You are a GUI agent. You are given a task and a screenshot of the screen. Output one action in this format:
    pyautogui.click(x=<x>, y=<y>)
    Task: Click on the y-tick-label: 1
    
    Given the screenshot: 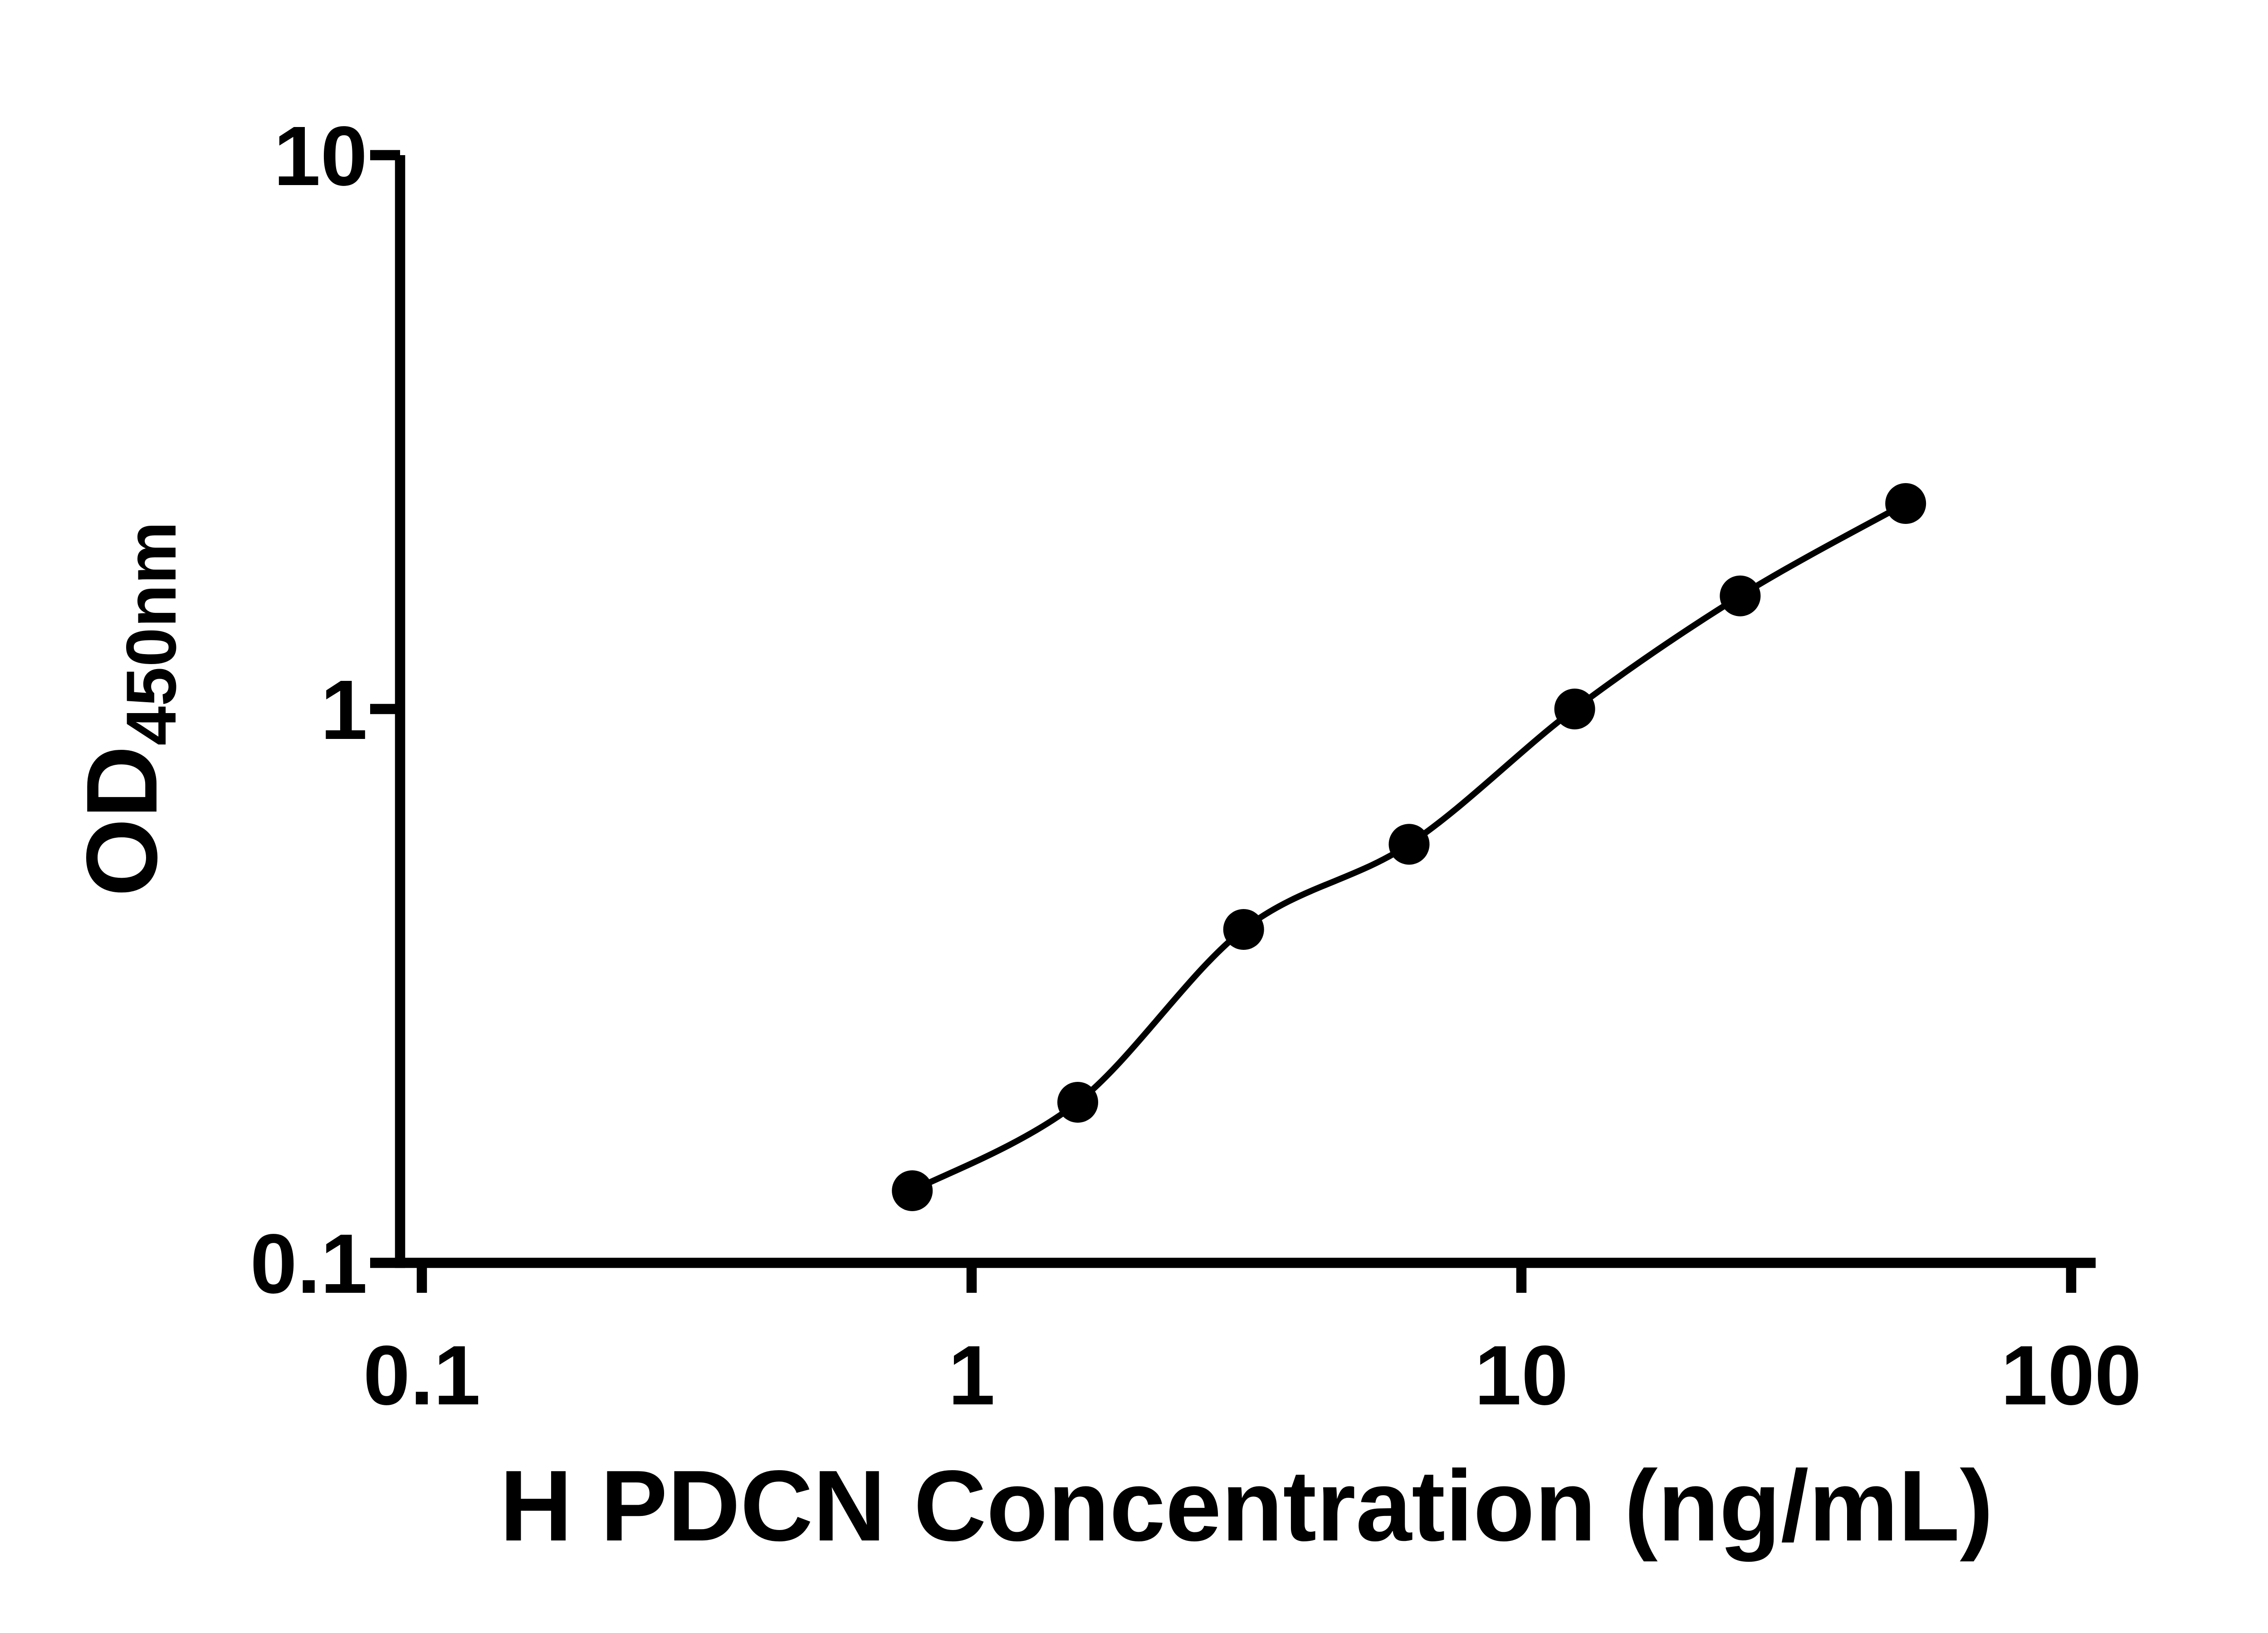 What is the action you would take?
    pyautogui.click(x=344, y=710)
    